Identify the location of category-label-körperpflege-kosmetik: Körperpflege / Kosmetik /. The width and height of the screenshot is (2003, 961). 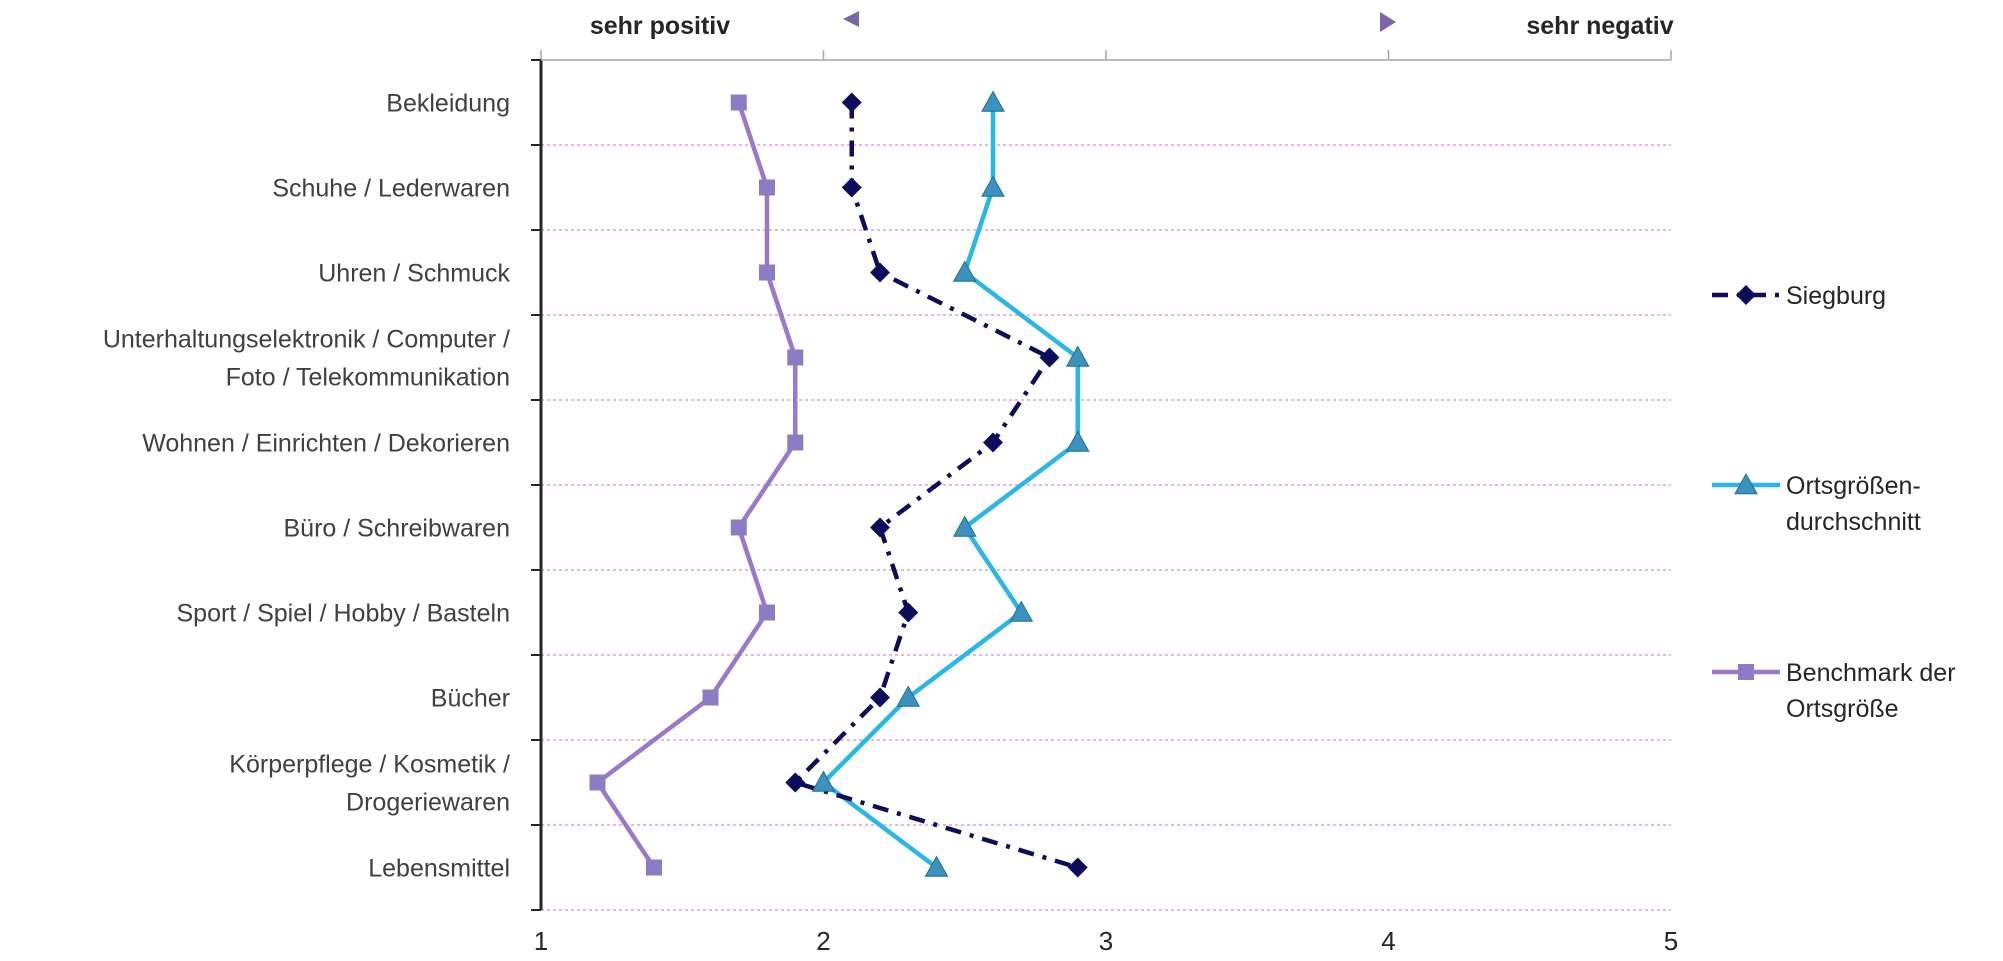
(369, 765).